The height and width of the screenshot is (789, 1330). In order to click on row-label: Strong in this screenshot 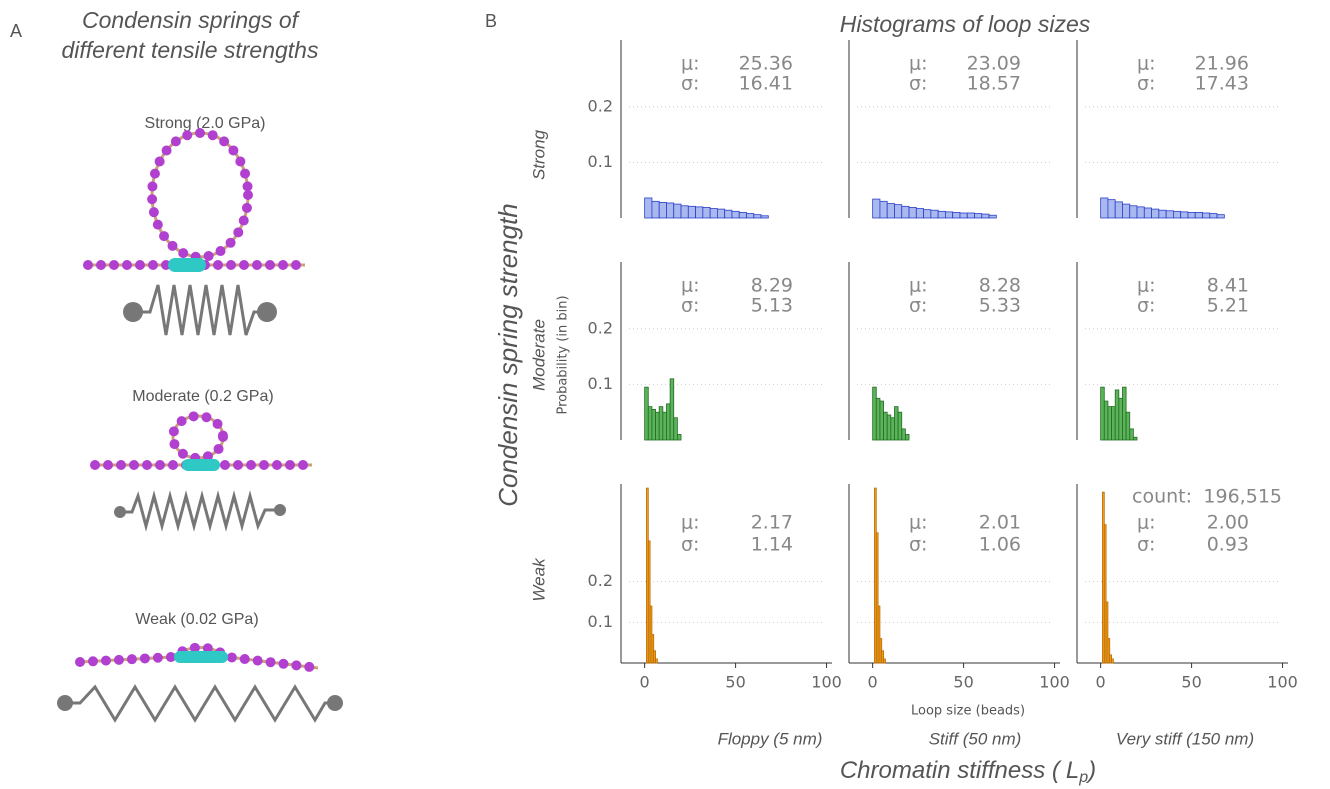, I will do `click(538, 154)`.